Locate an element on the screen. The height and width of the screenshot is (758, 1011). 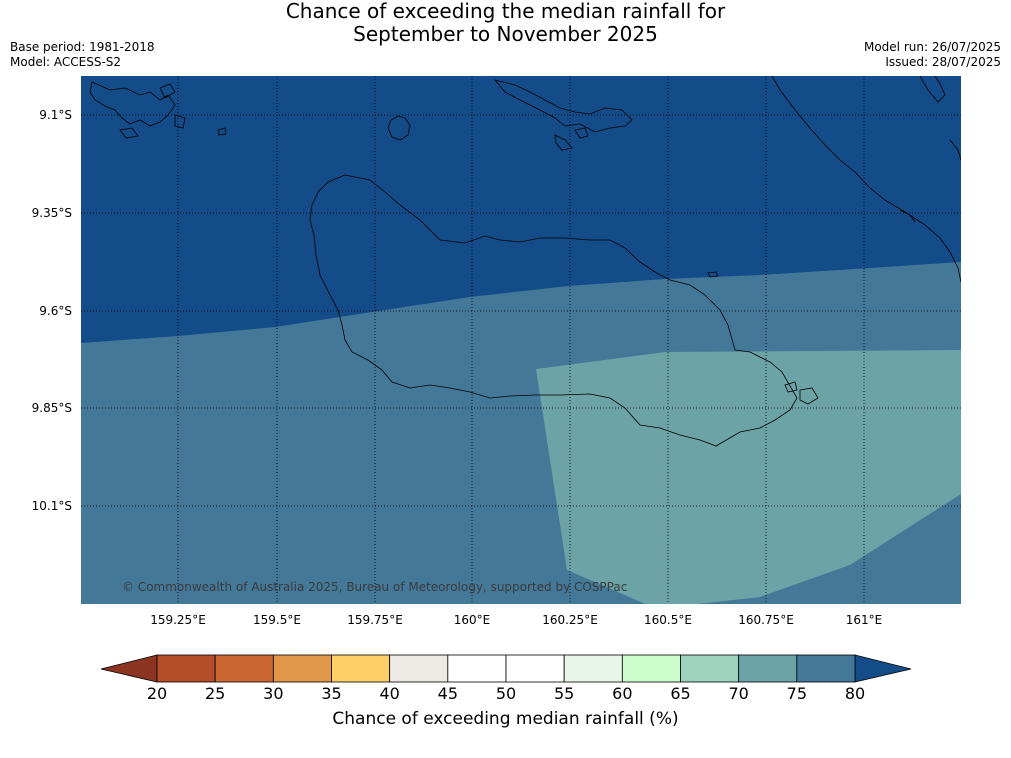
meta-right: Model run: 26/07/2025 Issued: 28/07/2025 is located at coordinates (932, 55).